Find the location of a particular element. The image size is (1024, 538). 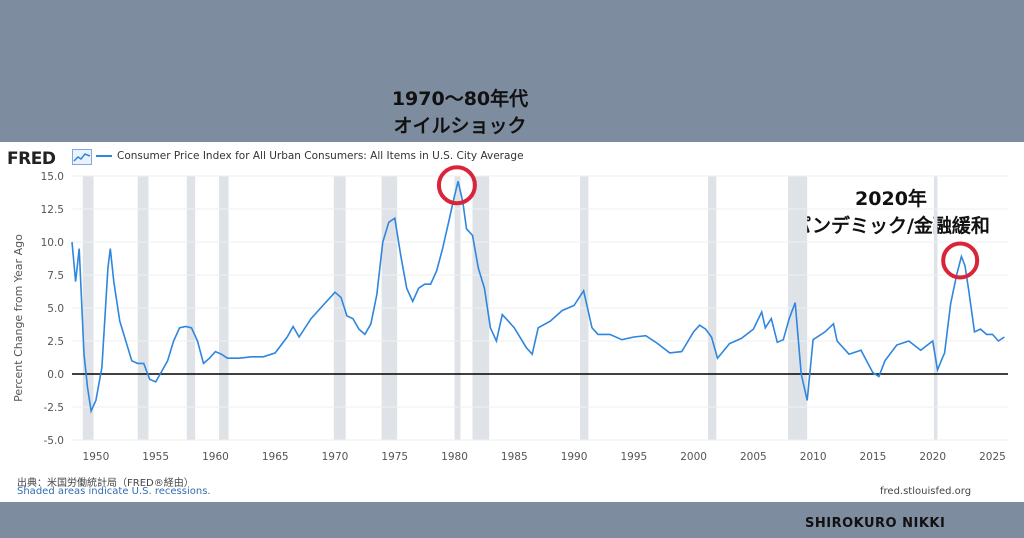

source-note: 出典：米国労働統計局（FRED®経由） is located at coordinates (105, 483).